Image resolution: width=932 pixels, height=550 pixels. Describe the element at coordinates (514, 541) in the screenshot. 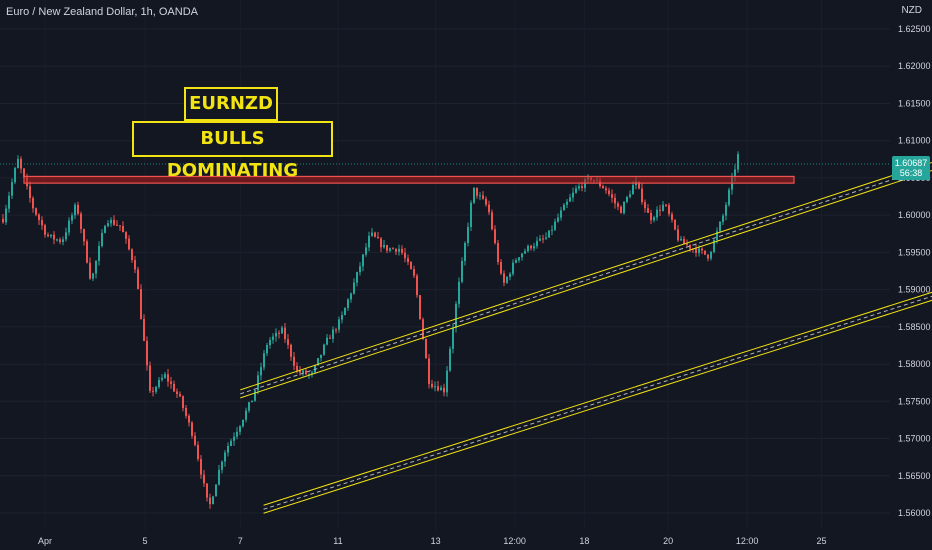

I see `time-tick-label: 12:00` at that location.